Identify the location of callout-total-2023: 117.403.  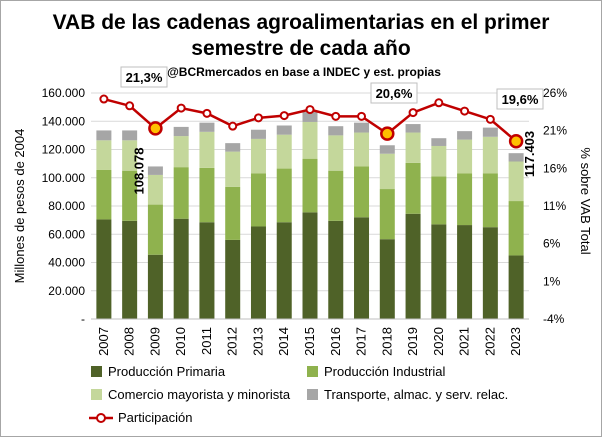
(529, 154).